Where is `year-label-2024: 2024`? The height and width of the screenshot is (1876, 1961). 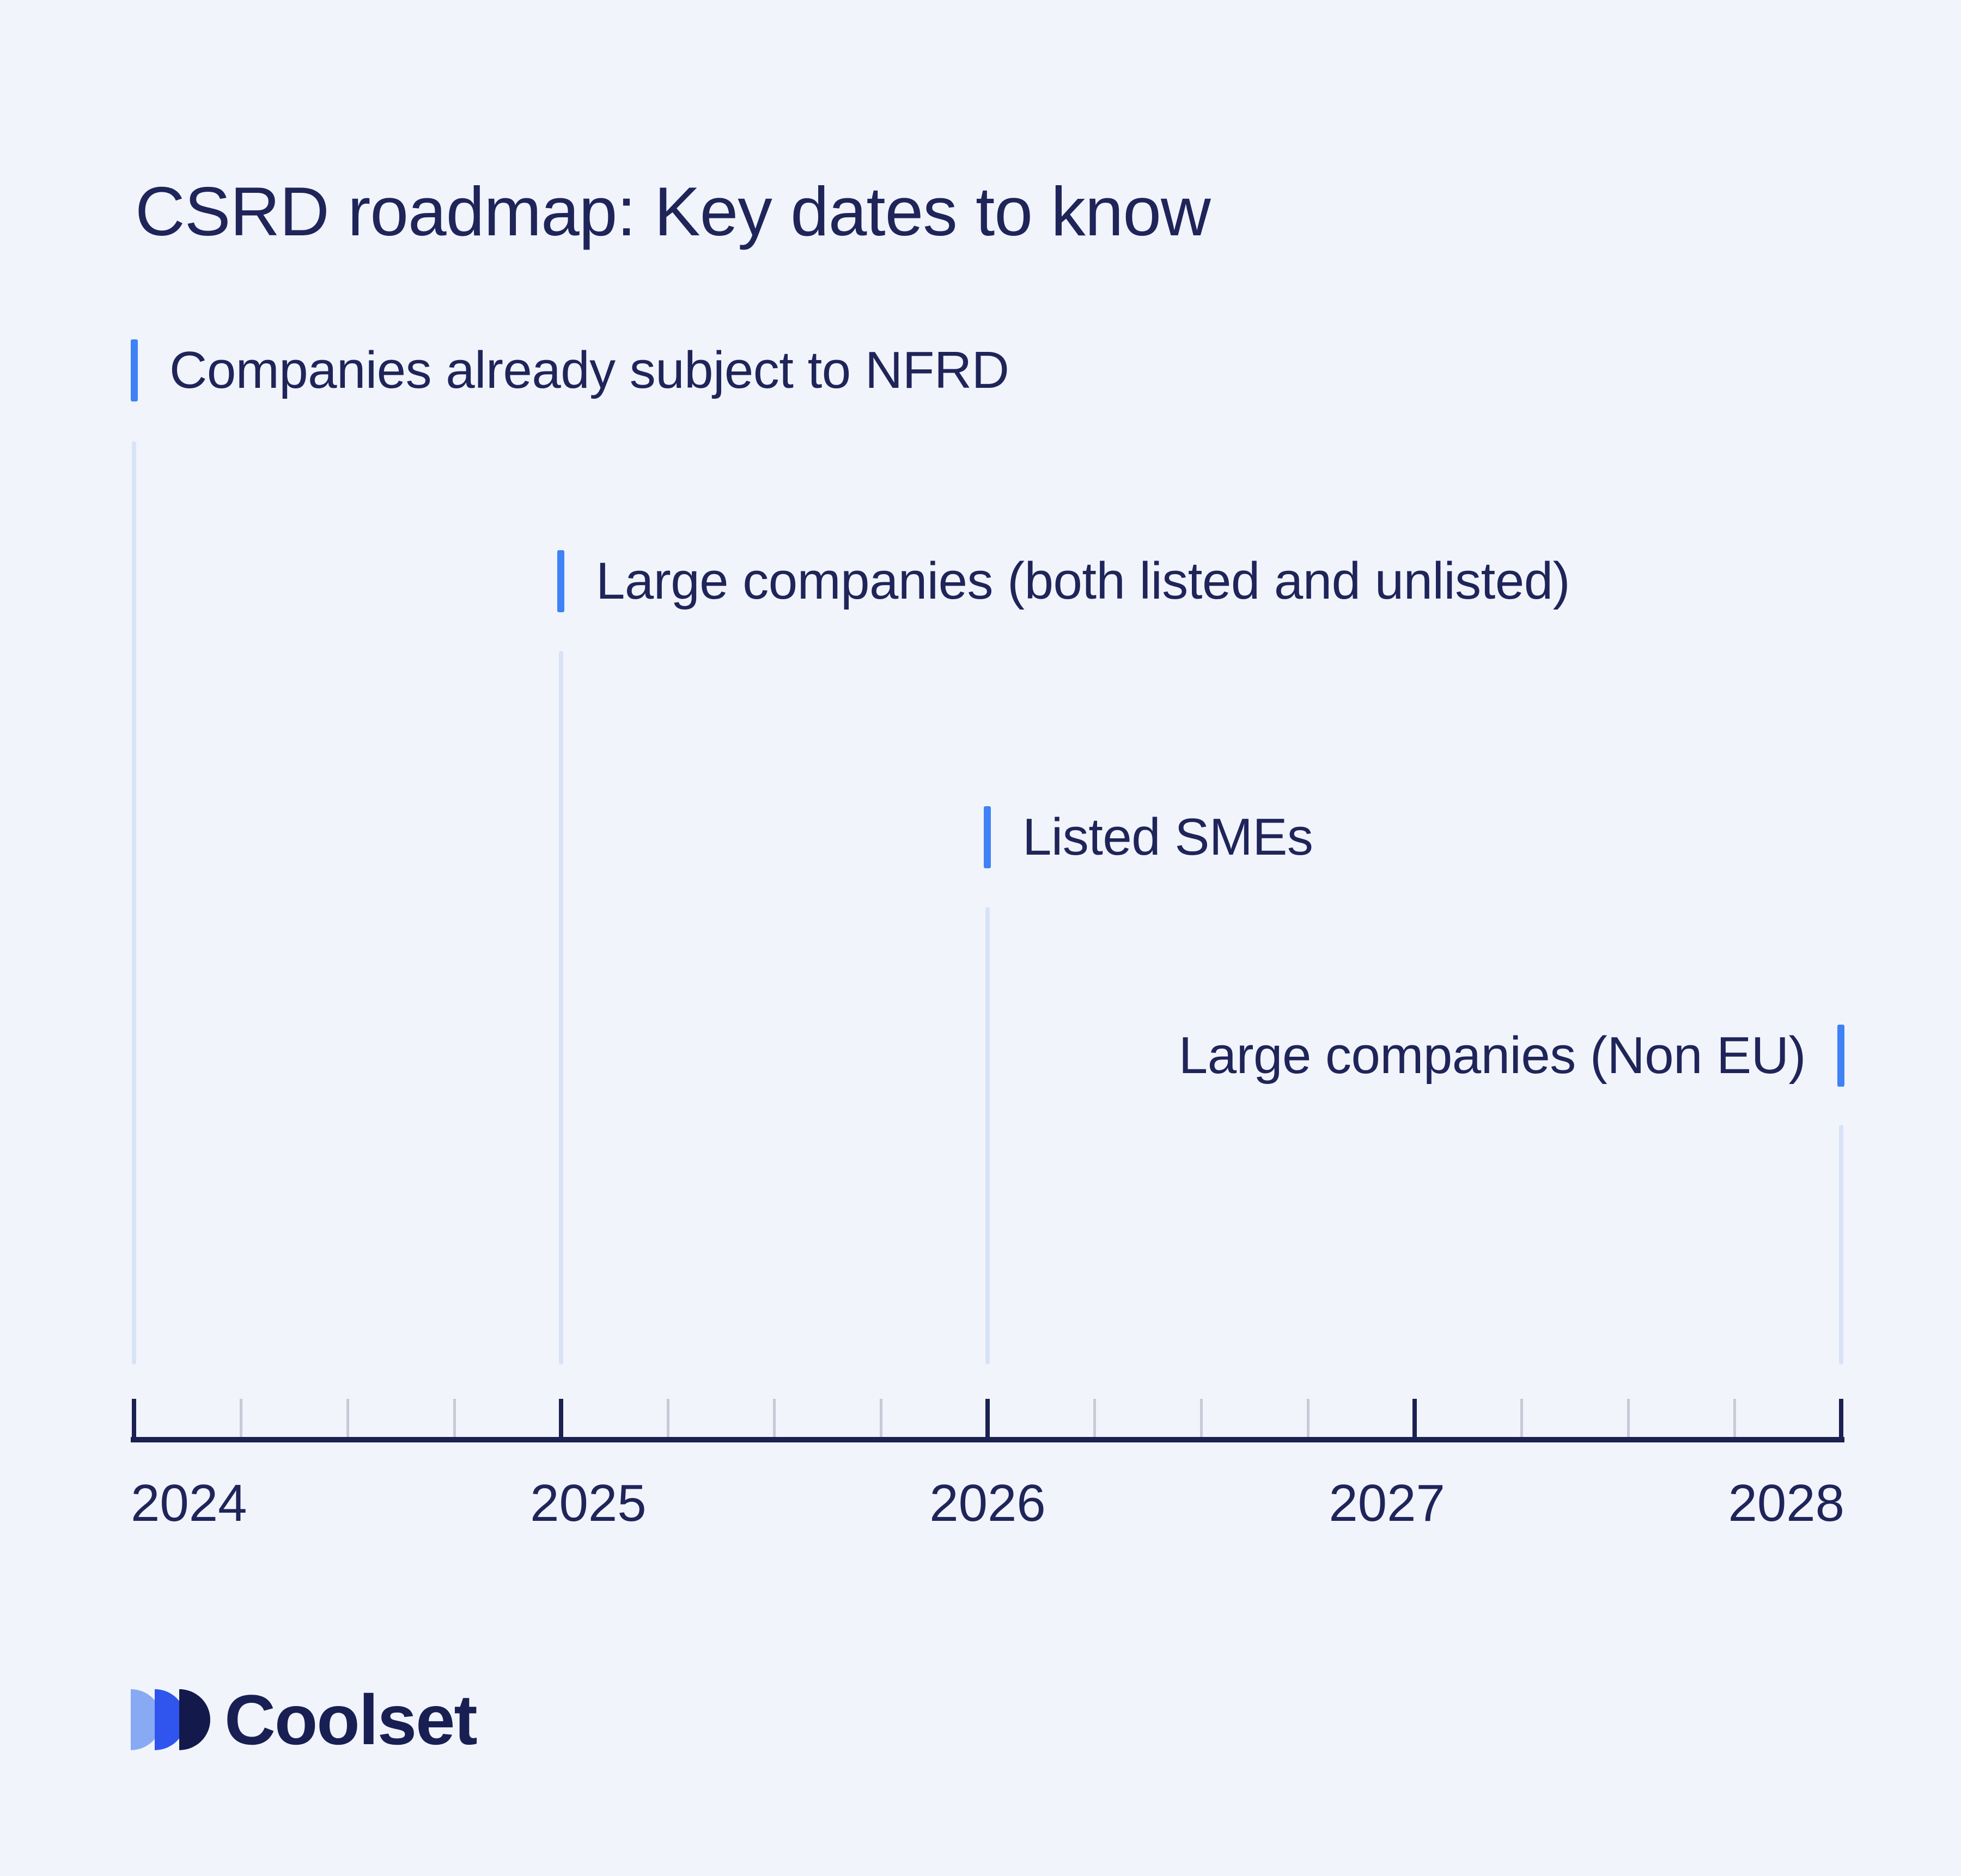 year-label-2024: 2024 is located at coordinates (189, 1503).